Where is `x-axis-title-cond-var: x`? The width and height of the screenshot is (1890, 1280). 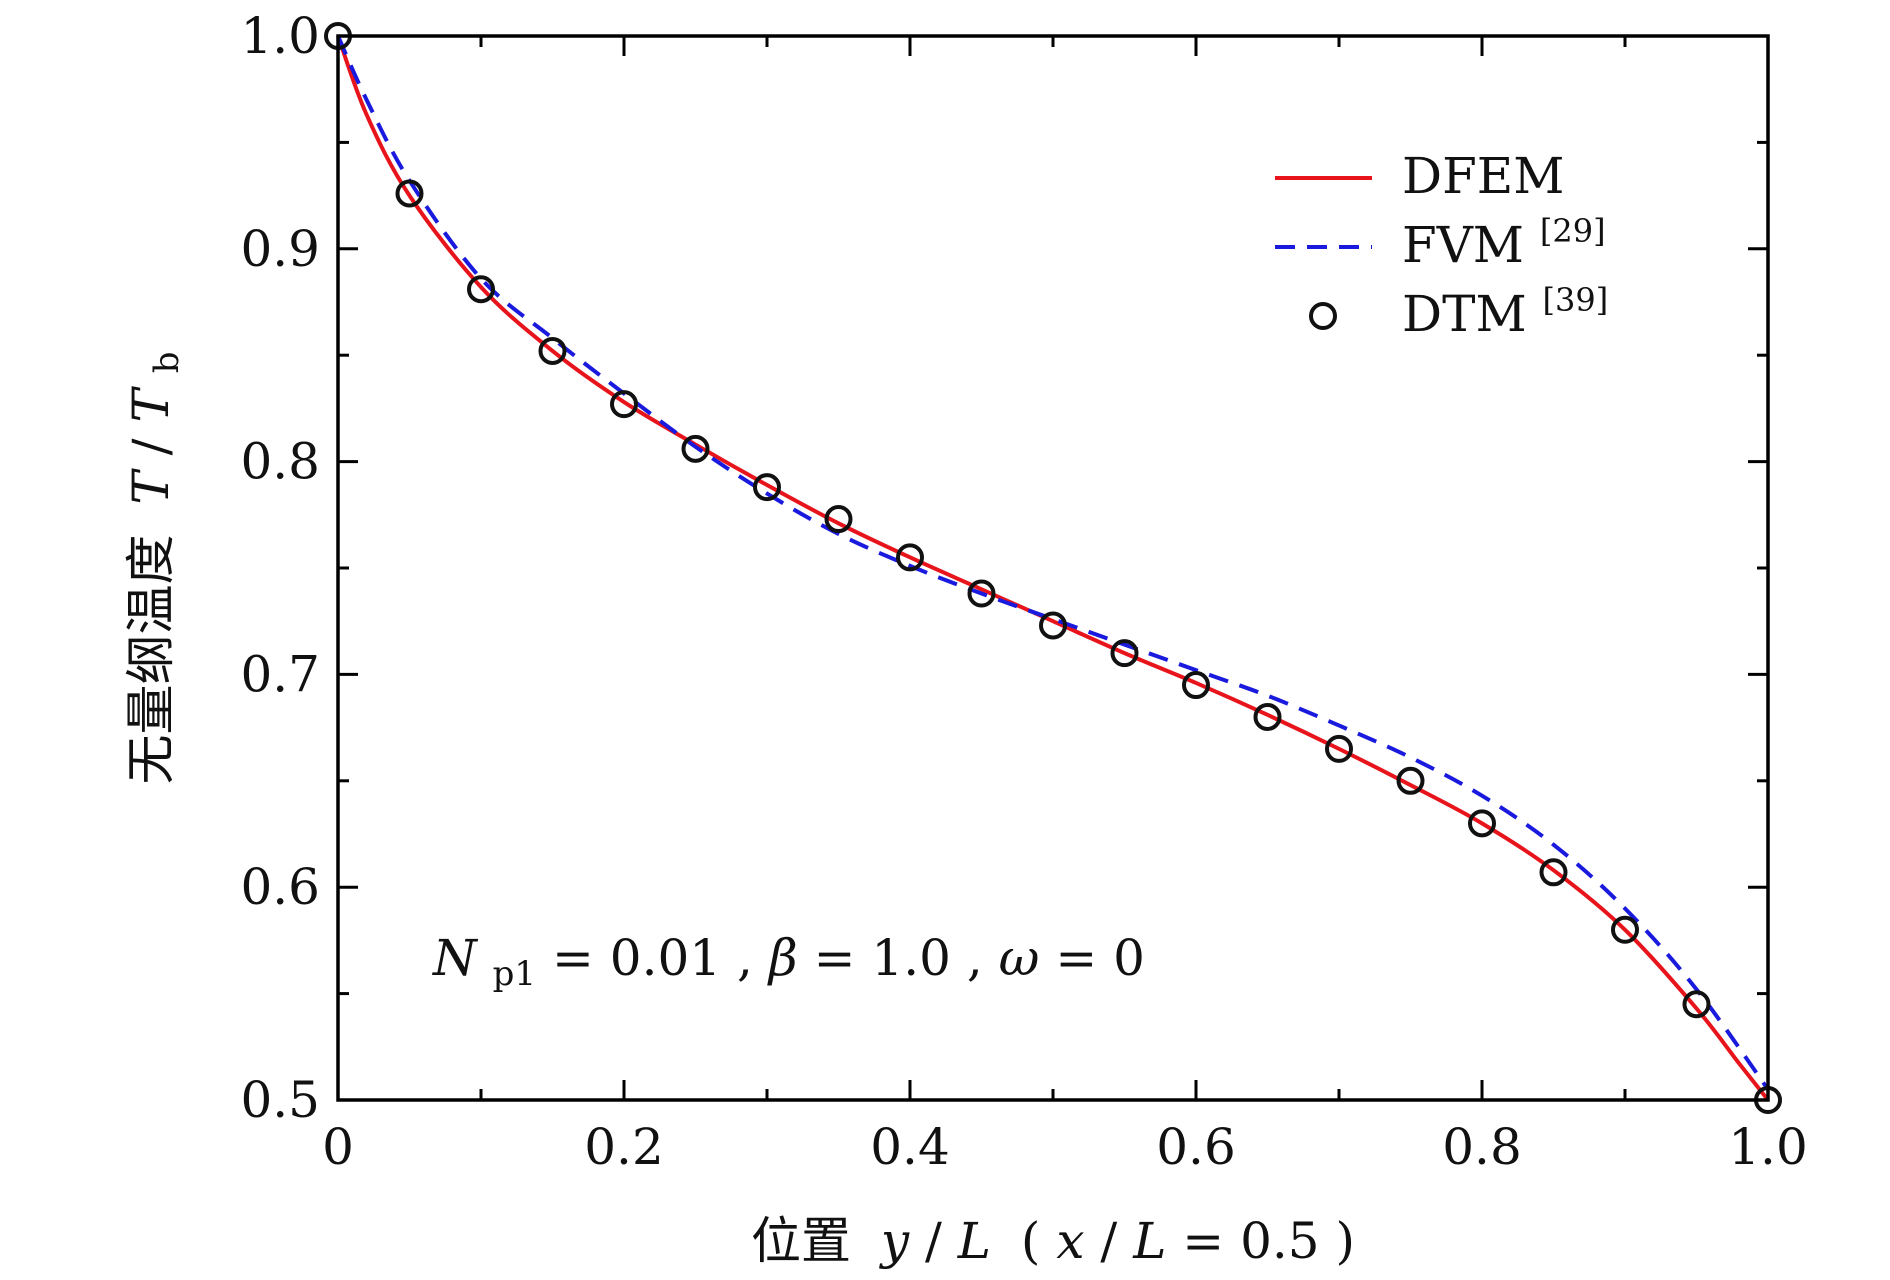
x-axis-title-cond-var: x is located at coordinates (1070, 1241).